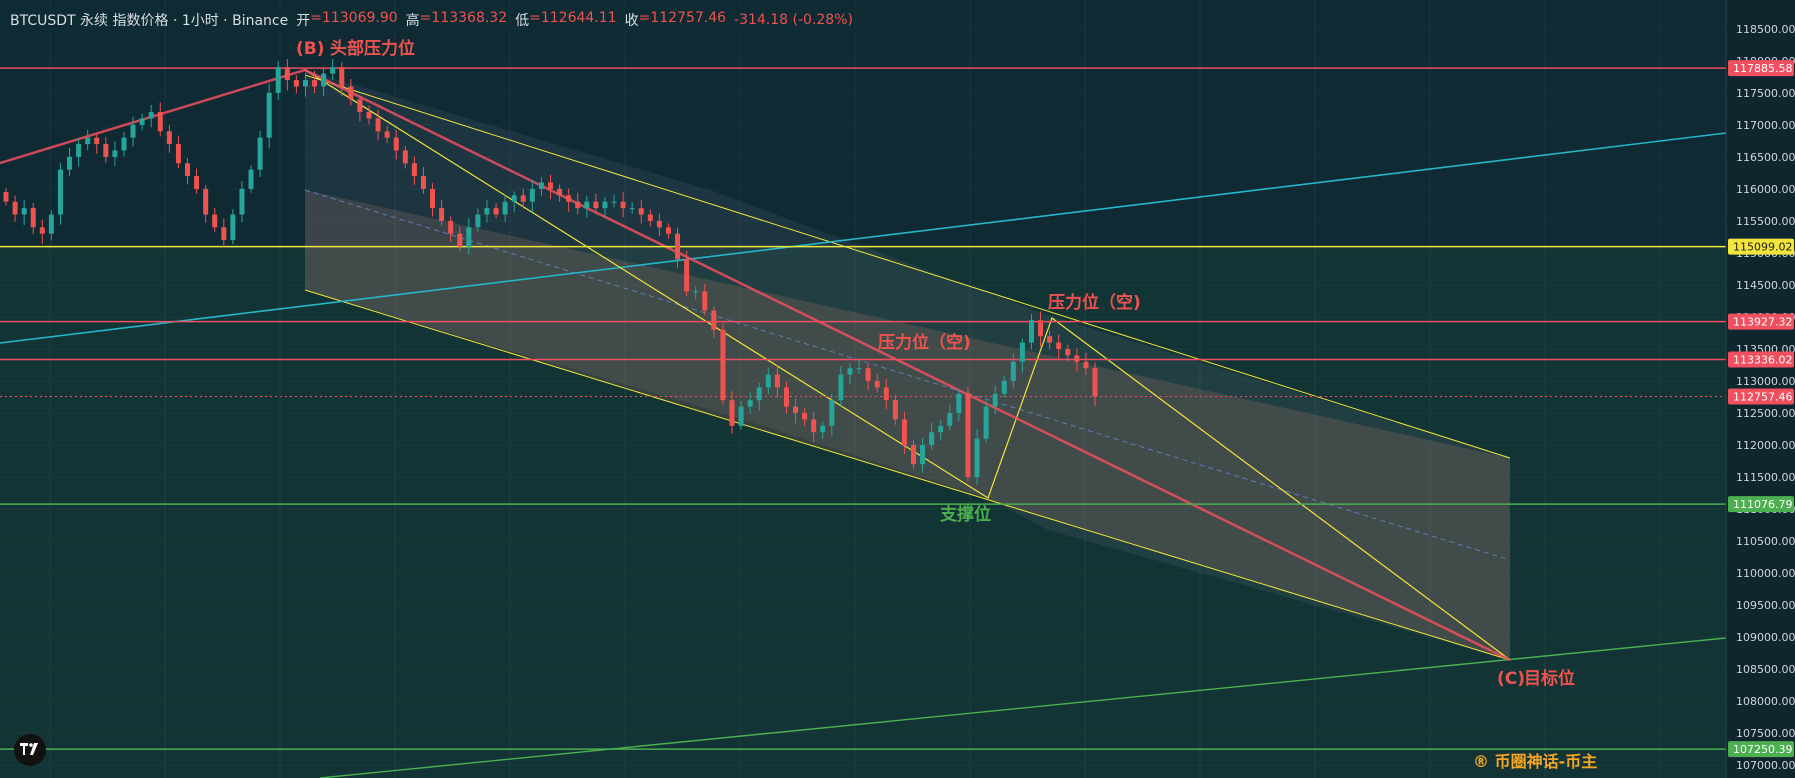 The height and width of the screenshot is (778, 1795). Describe the element at coordinates (793, 20) in the screenshot. I see `change-value: -314.18 (-0.28%)` at that location.